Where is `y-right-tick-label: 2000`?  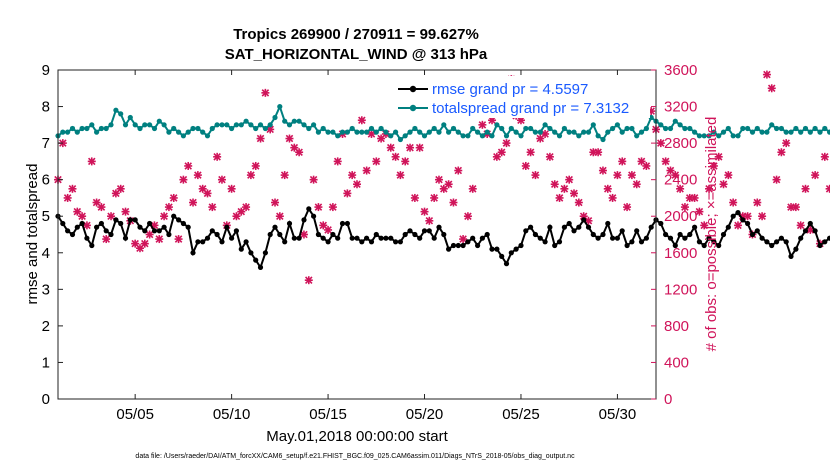
y-right-tick-label: 2000 is located at coordinates (680, 216).